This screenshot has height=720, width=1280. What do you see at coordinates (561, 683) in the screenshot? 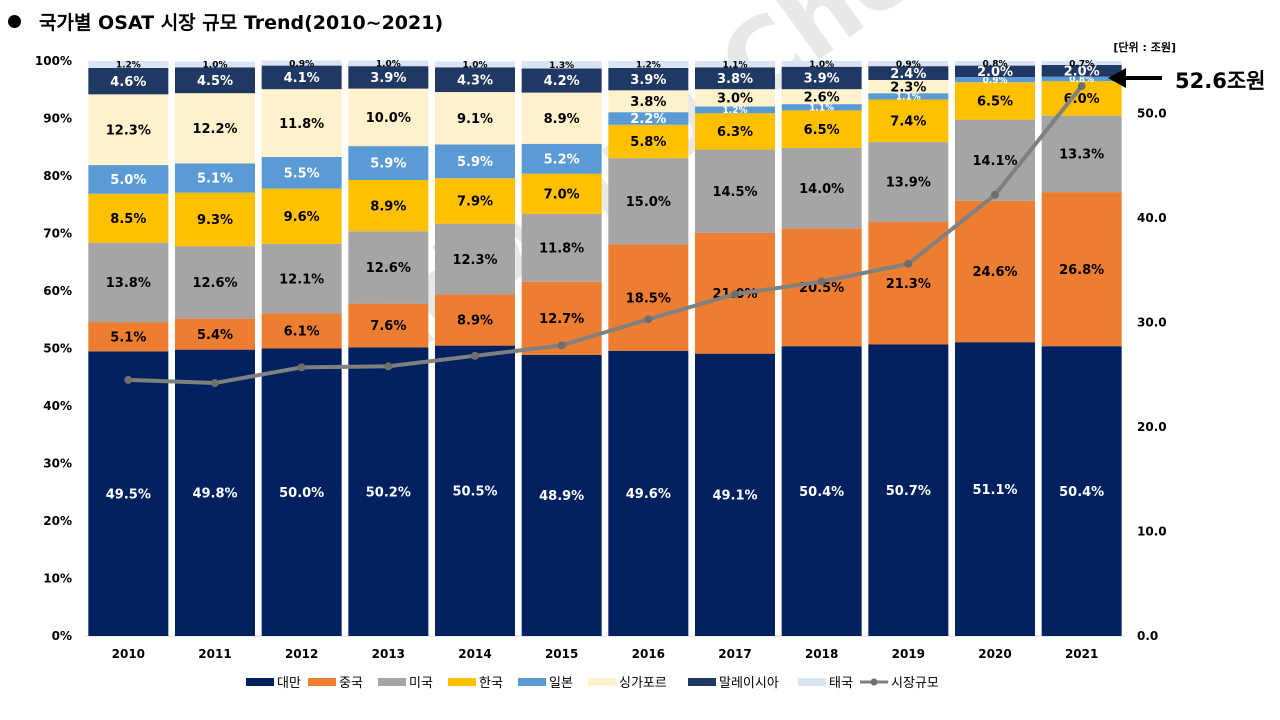
I see `legend-label: 일본` at bounding box center [561, 683].